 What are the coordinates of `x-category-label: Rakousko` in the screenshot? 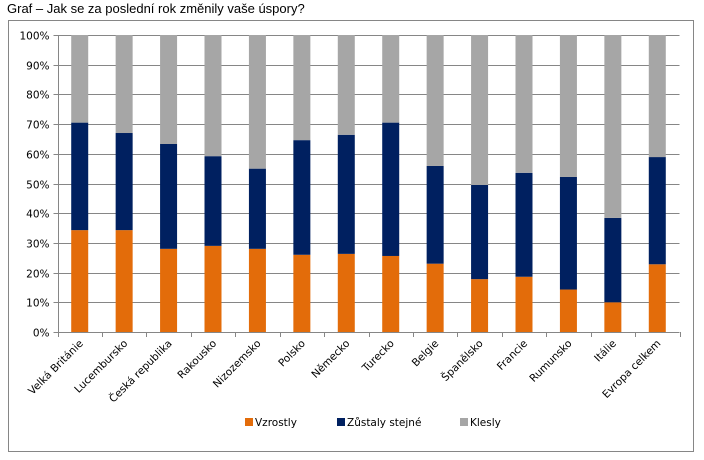 It's located at (197, 360).